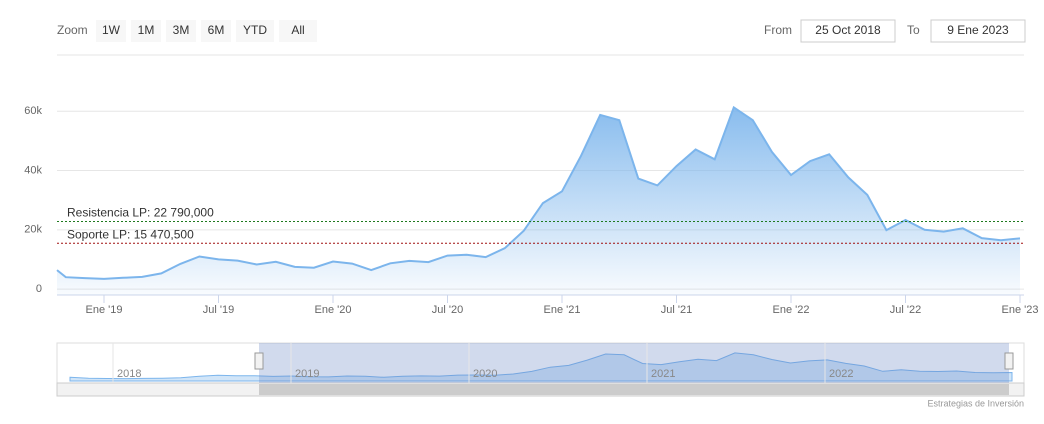  I want to click on navigator-mask, so click(634, 363).